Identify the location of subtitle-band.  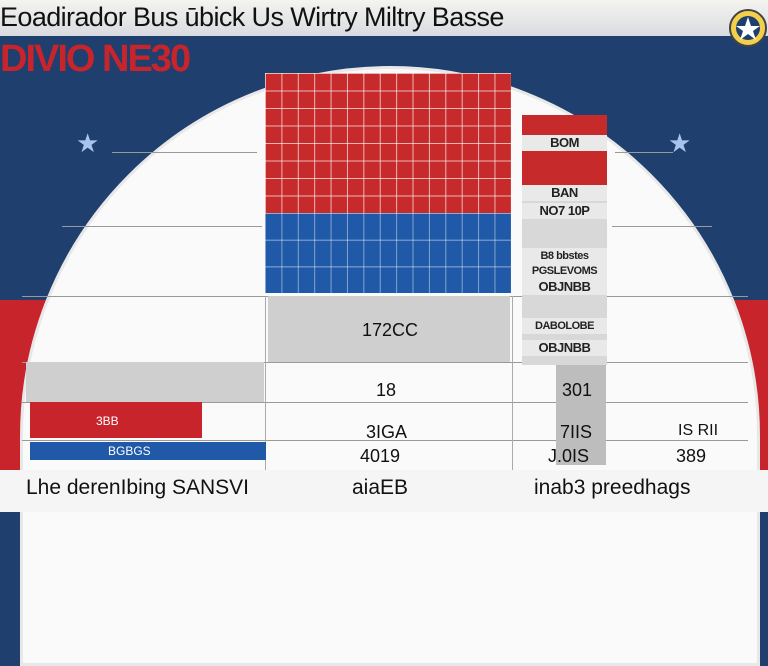
(115, 59).